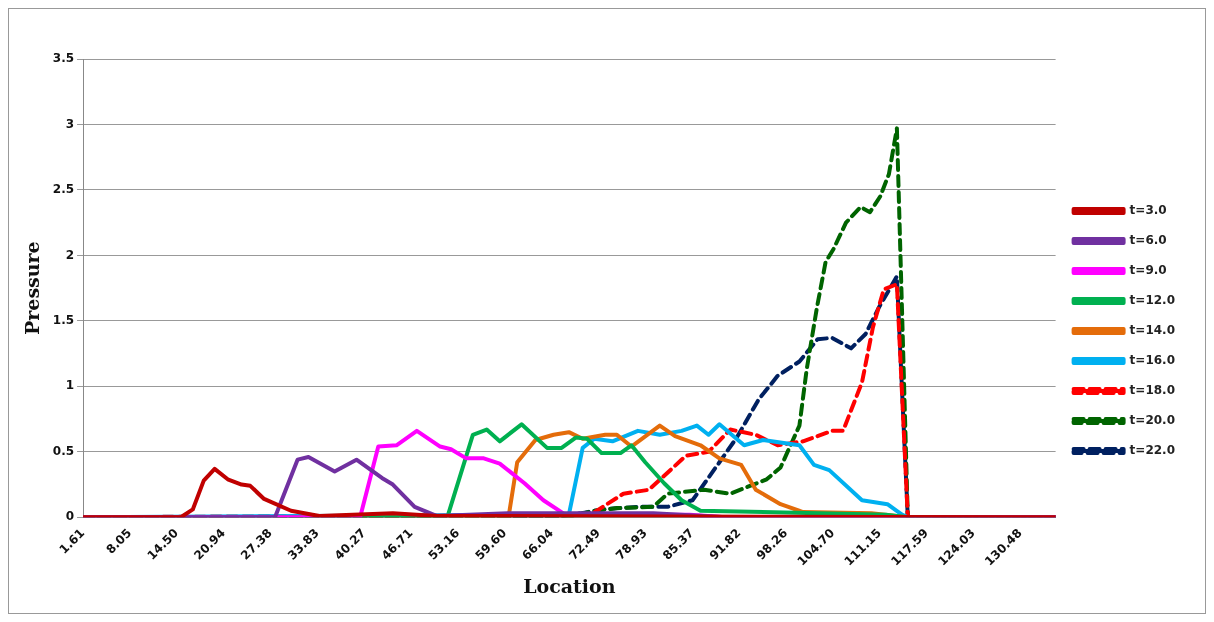  What do you see at coordinates (63, 58) in the screenshot?
I see `y-tick-label: 3.5` at bounding box center [63, 58].